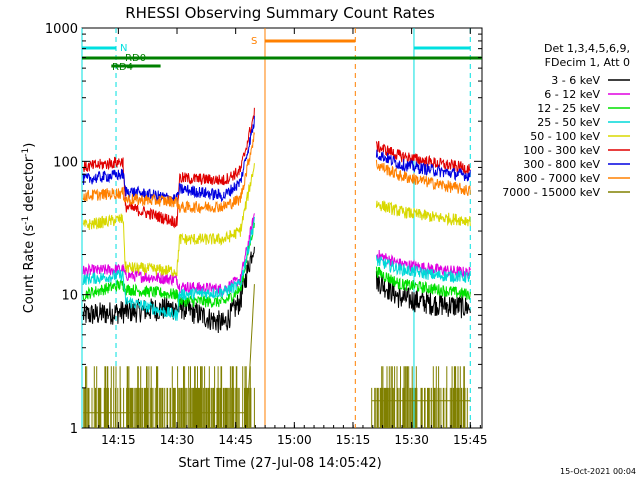  Describe the element at coordinates (423, 213) in the screenshot. I see `series-4-seg2` at that location.